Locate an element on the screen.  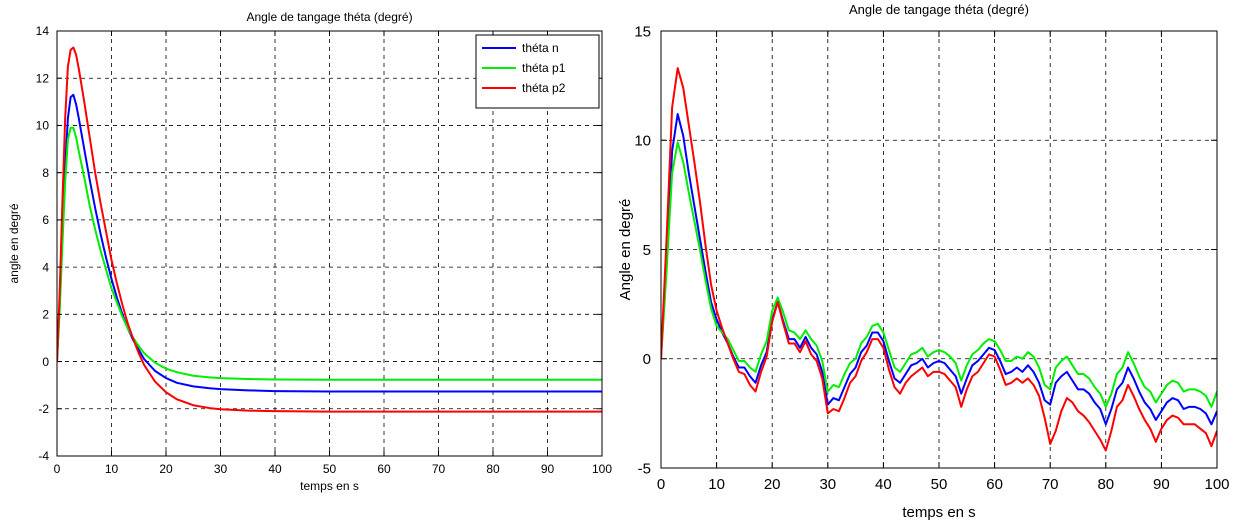
y-tick-label: -5 is located at coordinates (644, 468).